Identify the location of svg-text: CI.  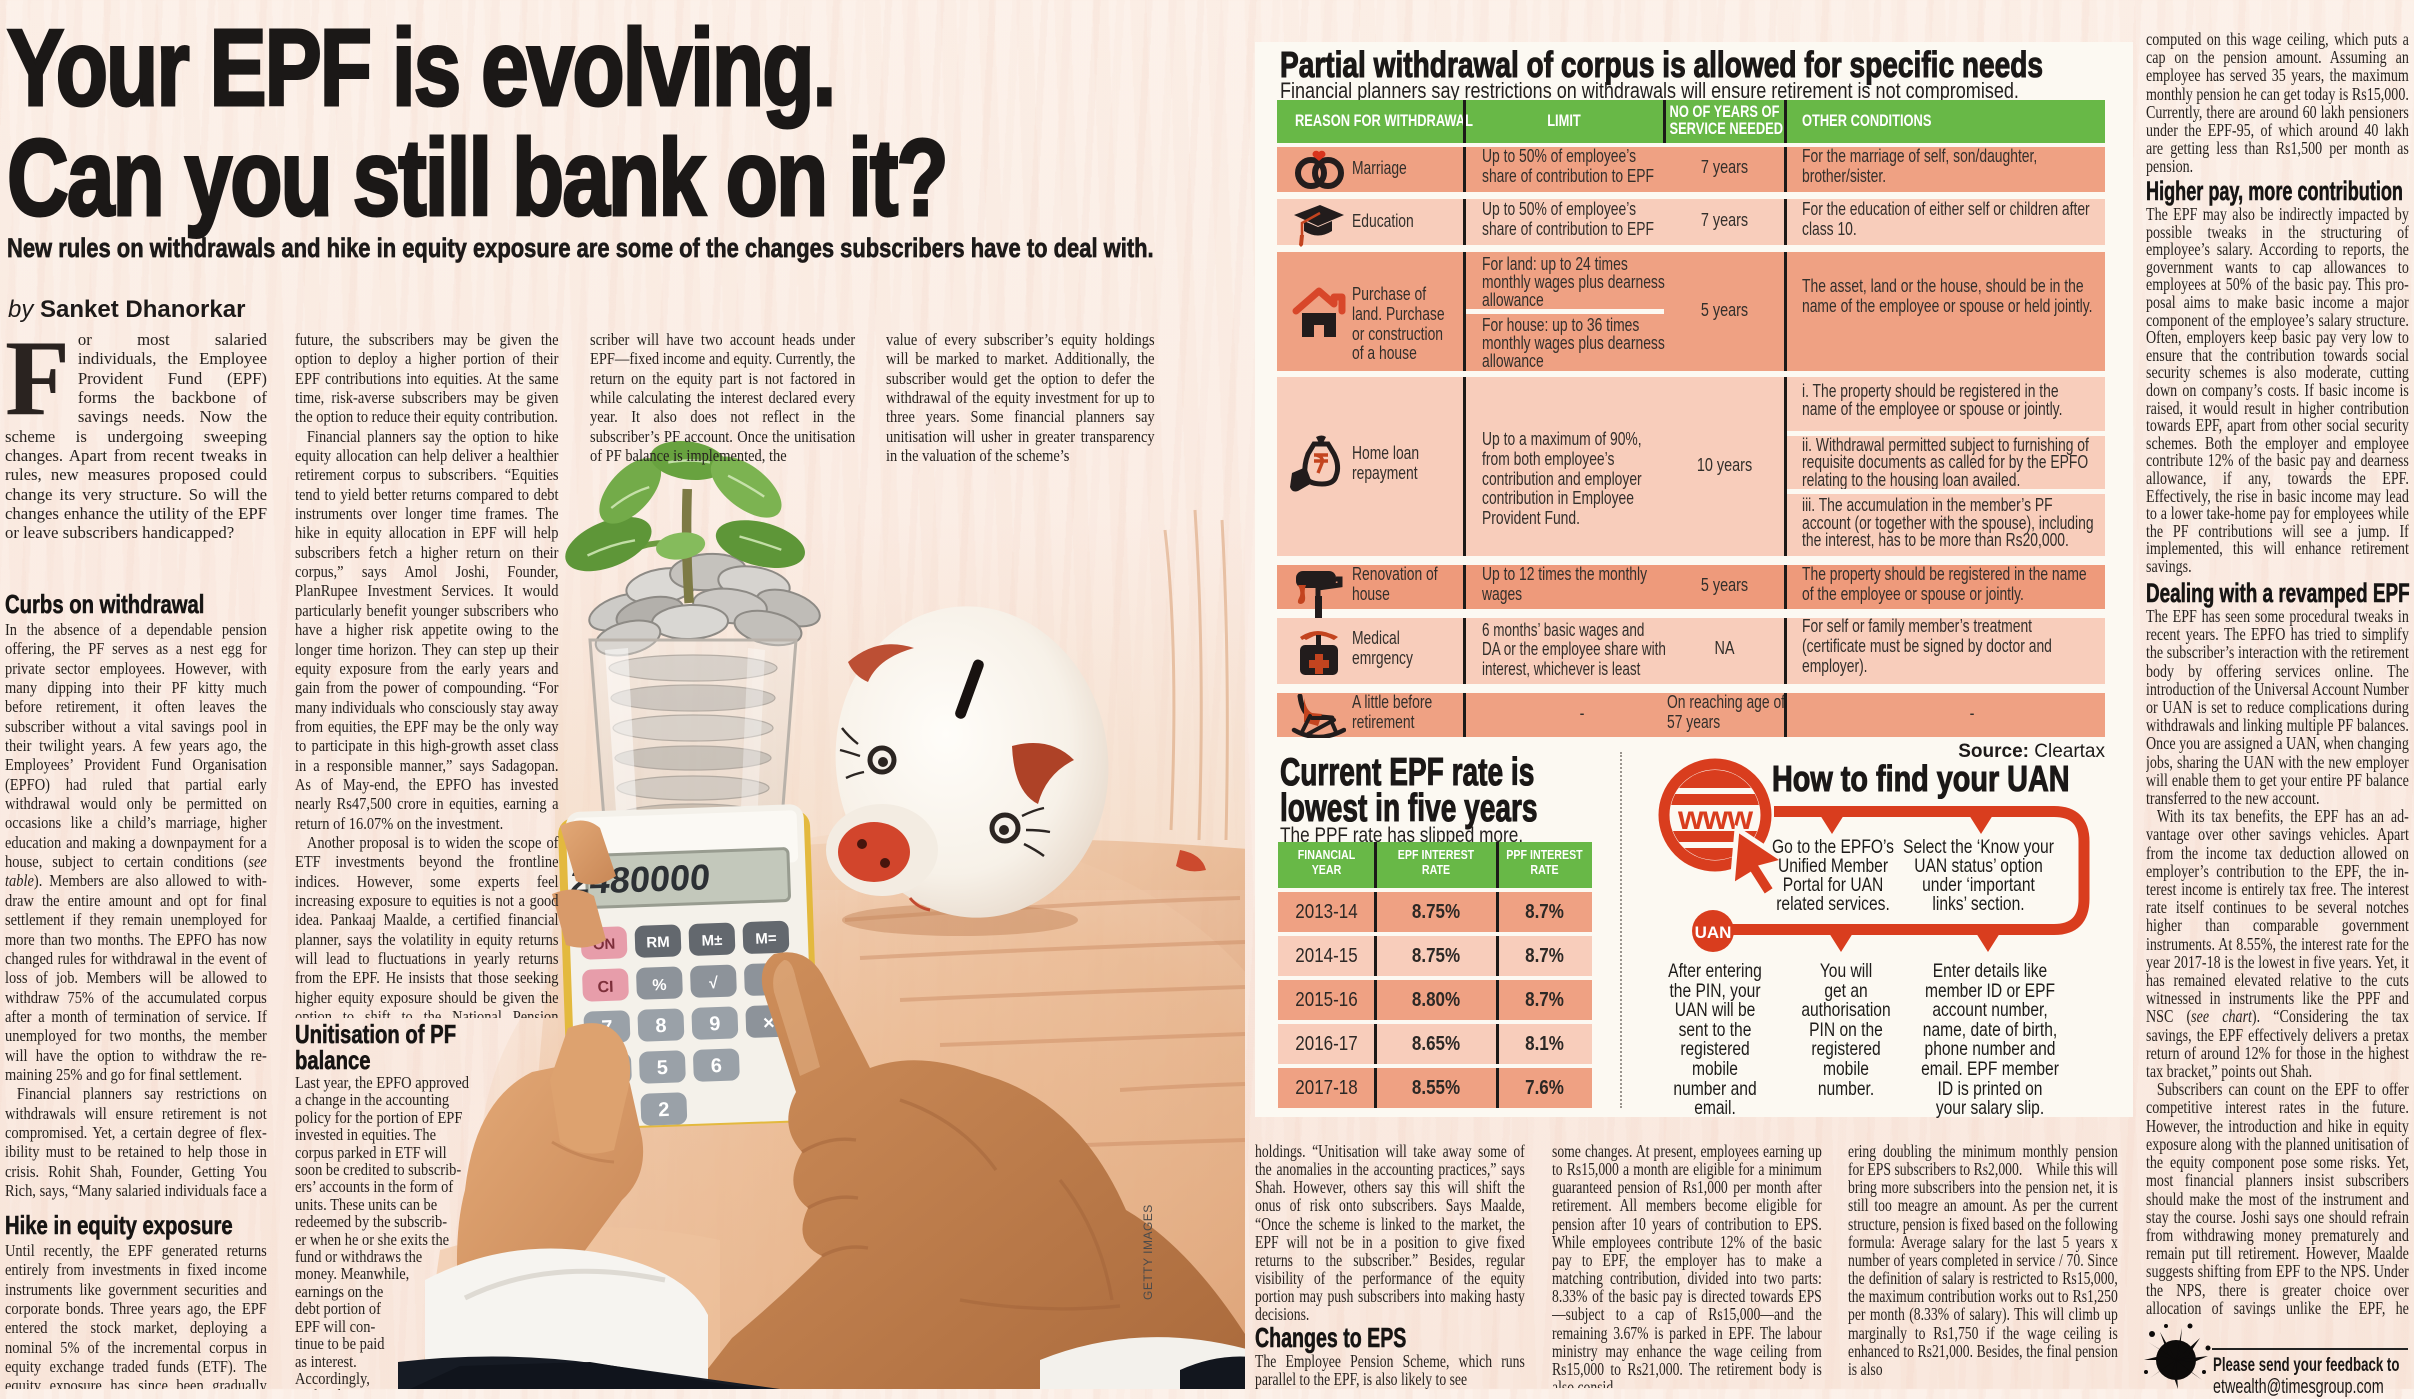
(605, 988).